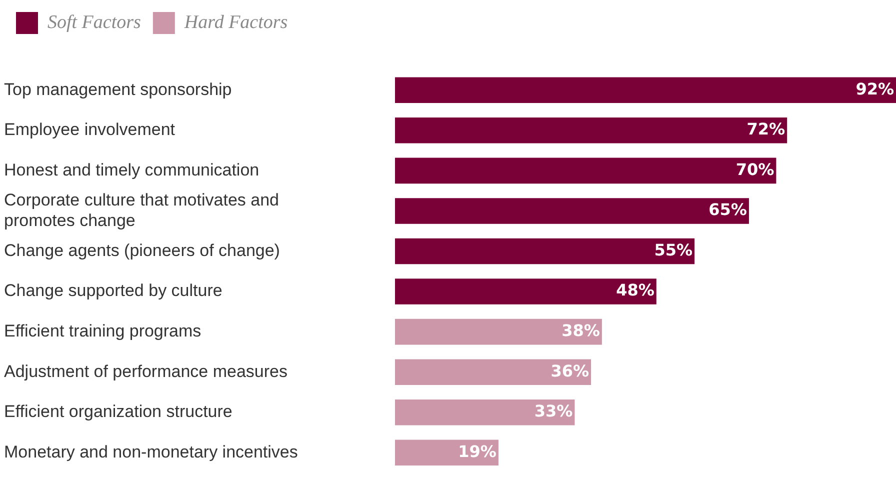  Describe the element at coordinates (235, 22) in the screenshot. I see `legend-label: Hard Factors` at that location.